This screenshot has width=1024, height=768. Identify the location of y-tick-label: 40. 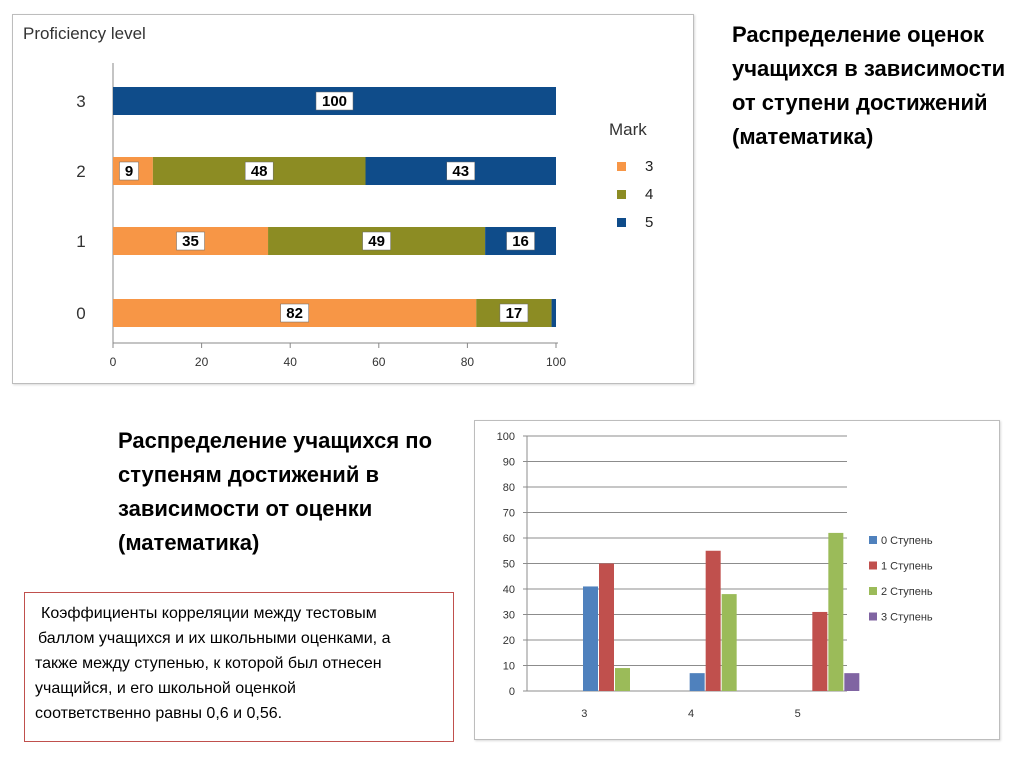
(509, 590).